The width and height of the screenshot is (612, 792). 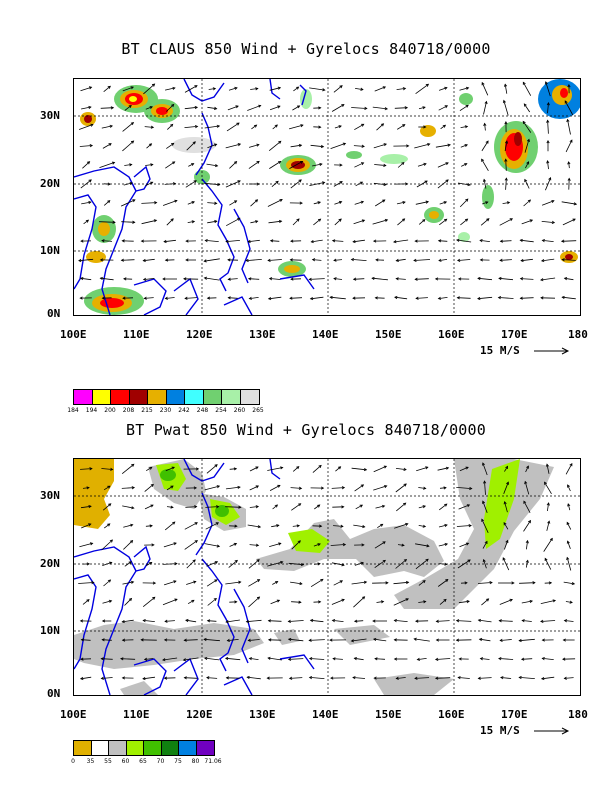 What do you see at coordinates (110, 410) in the screenshot?
I see `colorbar-tick-label: 200` at bounding box center [110, 410].